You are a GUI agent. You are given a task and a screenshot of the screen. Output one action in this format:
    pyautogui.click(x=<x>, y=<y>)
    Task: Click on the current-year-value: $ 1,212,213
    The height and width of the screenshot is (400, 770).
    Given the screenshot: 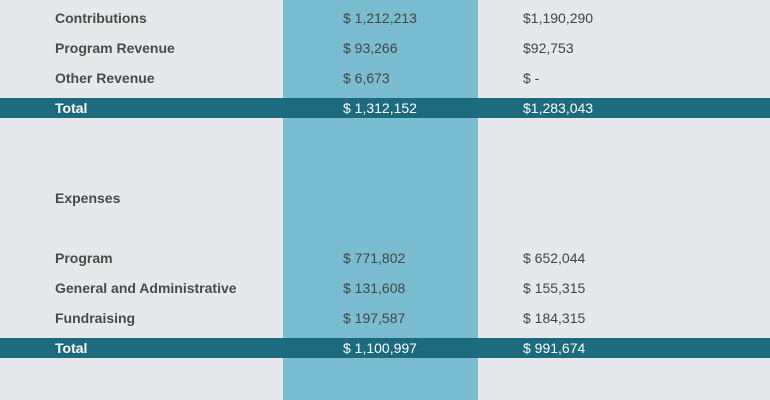 What is the action you would take?
    pyautogui.click(x=380, y=18)
    